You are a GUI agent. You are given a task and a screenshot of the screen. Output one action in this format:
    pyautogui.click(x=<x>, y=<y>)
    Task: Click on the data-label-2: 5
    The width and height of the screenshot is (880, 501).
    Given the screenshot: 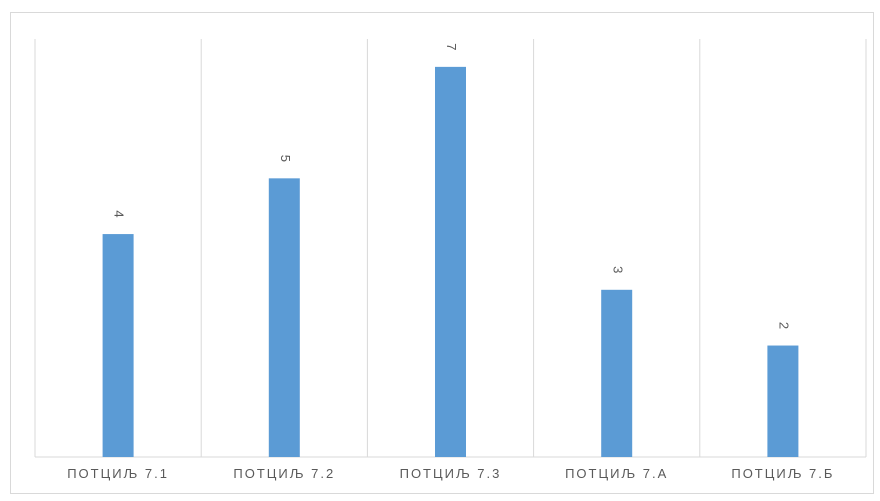 What is the action you would take?
    pyautogui.click(x=285, y=158)
    